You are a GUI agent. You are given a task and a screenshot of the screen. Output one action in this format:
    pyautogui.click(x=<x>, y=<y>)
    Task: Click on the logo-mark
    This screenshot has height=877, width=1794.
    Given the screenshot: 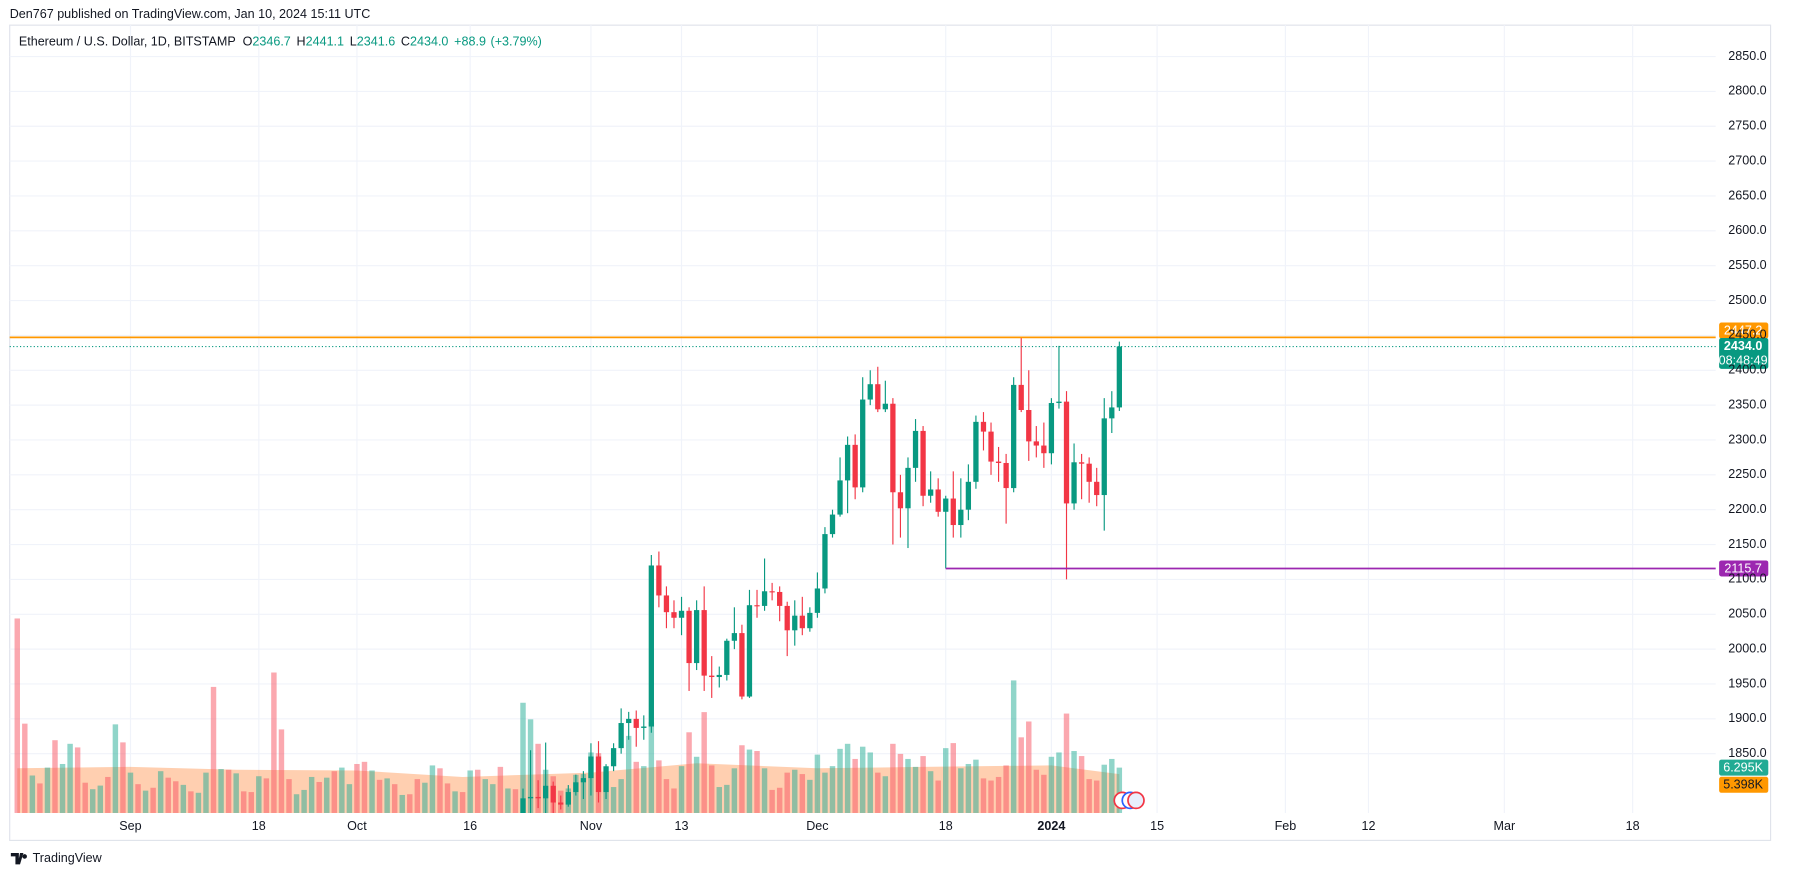 What is the action you would take?
    pyautogui.click(x=18, y=858)
    